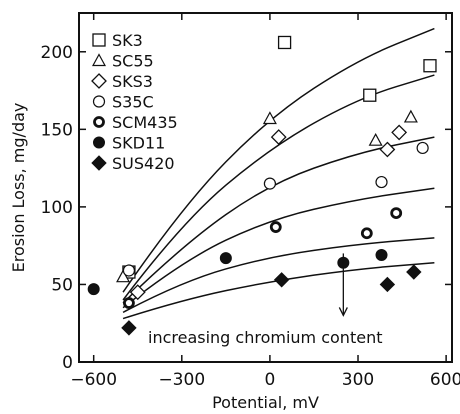 The height and width of the screenshot is (414, 460). Describe the element at coordinates (343, 285) in the screenshot. I see `chromium-arrow` at that location.